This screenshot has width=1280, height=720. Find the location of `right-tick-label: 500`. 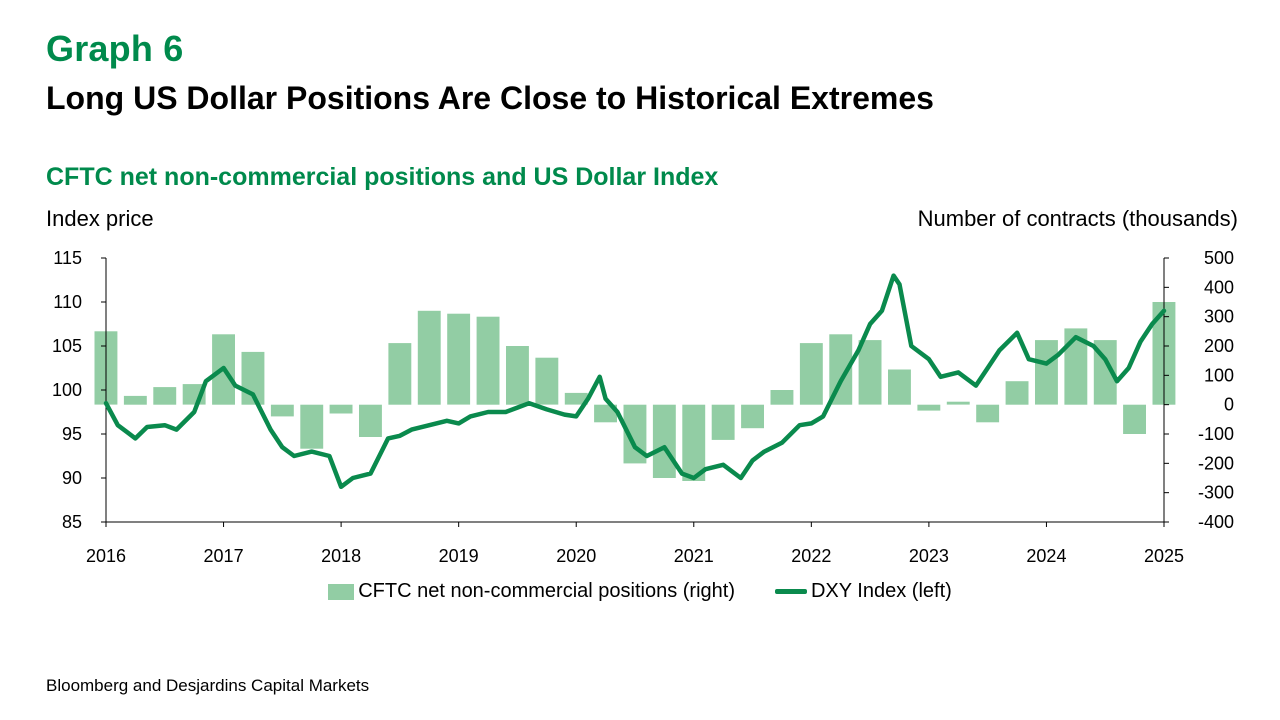

right-tick-label: 500 is located at coordinates (1219, 258).